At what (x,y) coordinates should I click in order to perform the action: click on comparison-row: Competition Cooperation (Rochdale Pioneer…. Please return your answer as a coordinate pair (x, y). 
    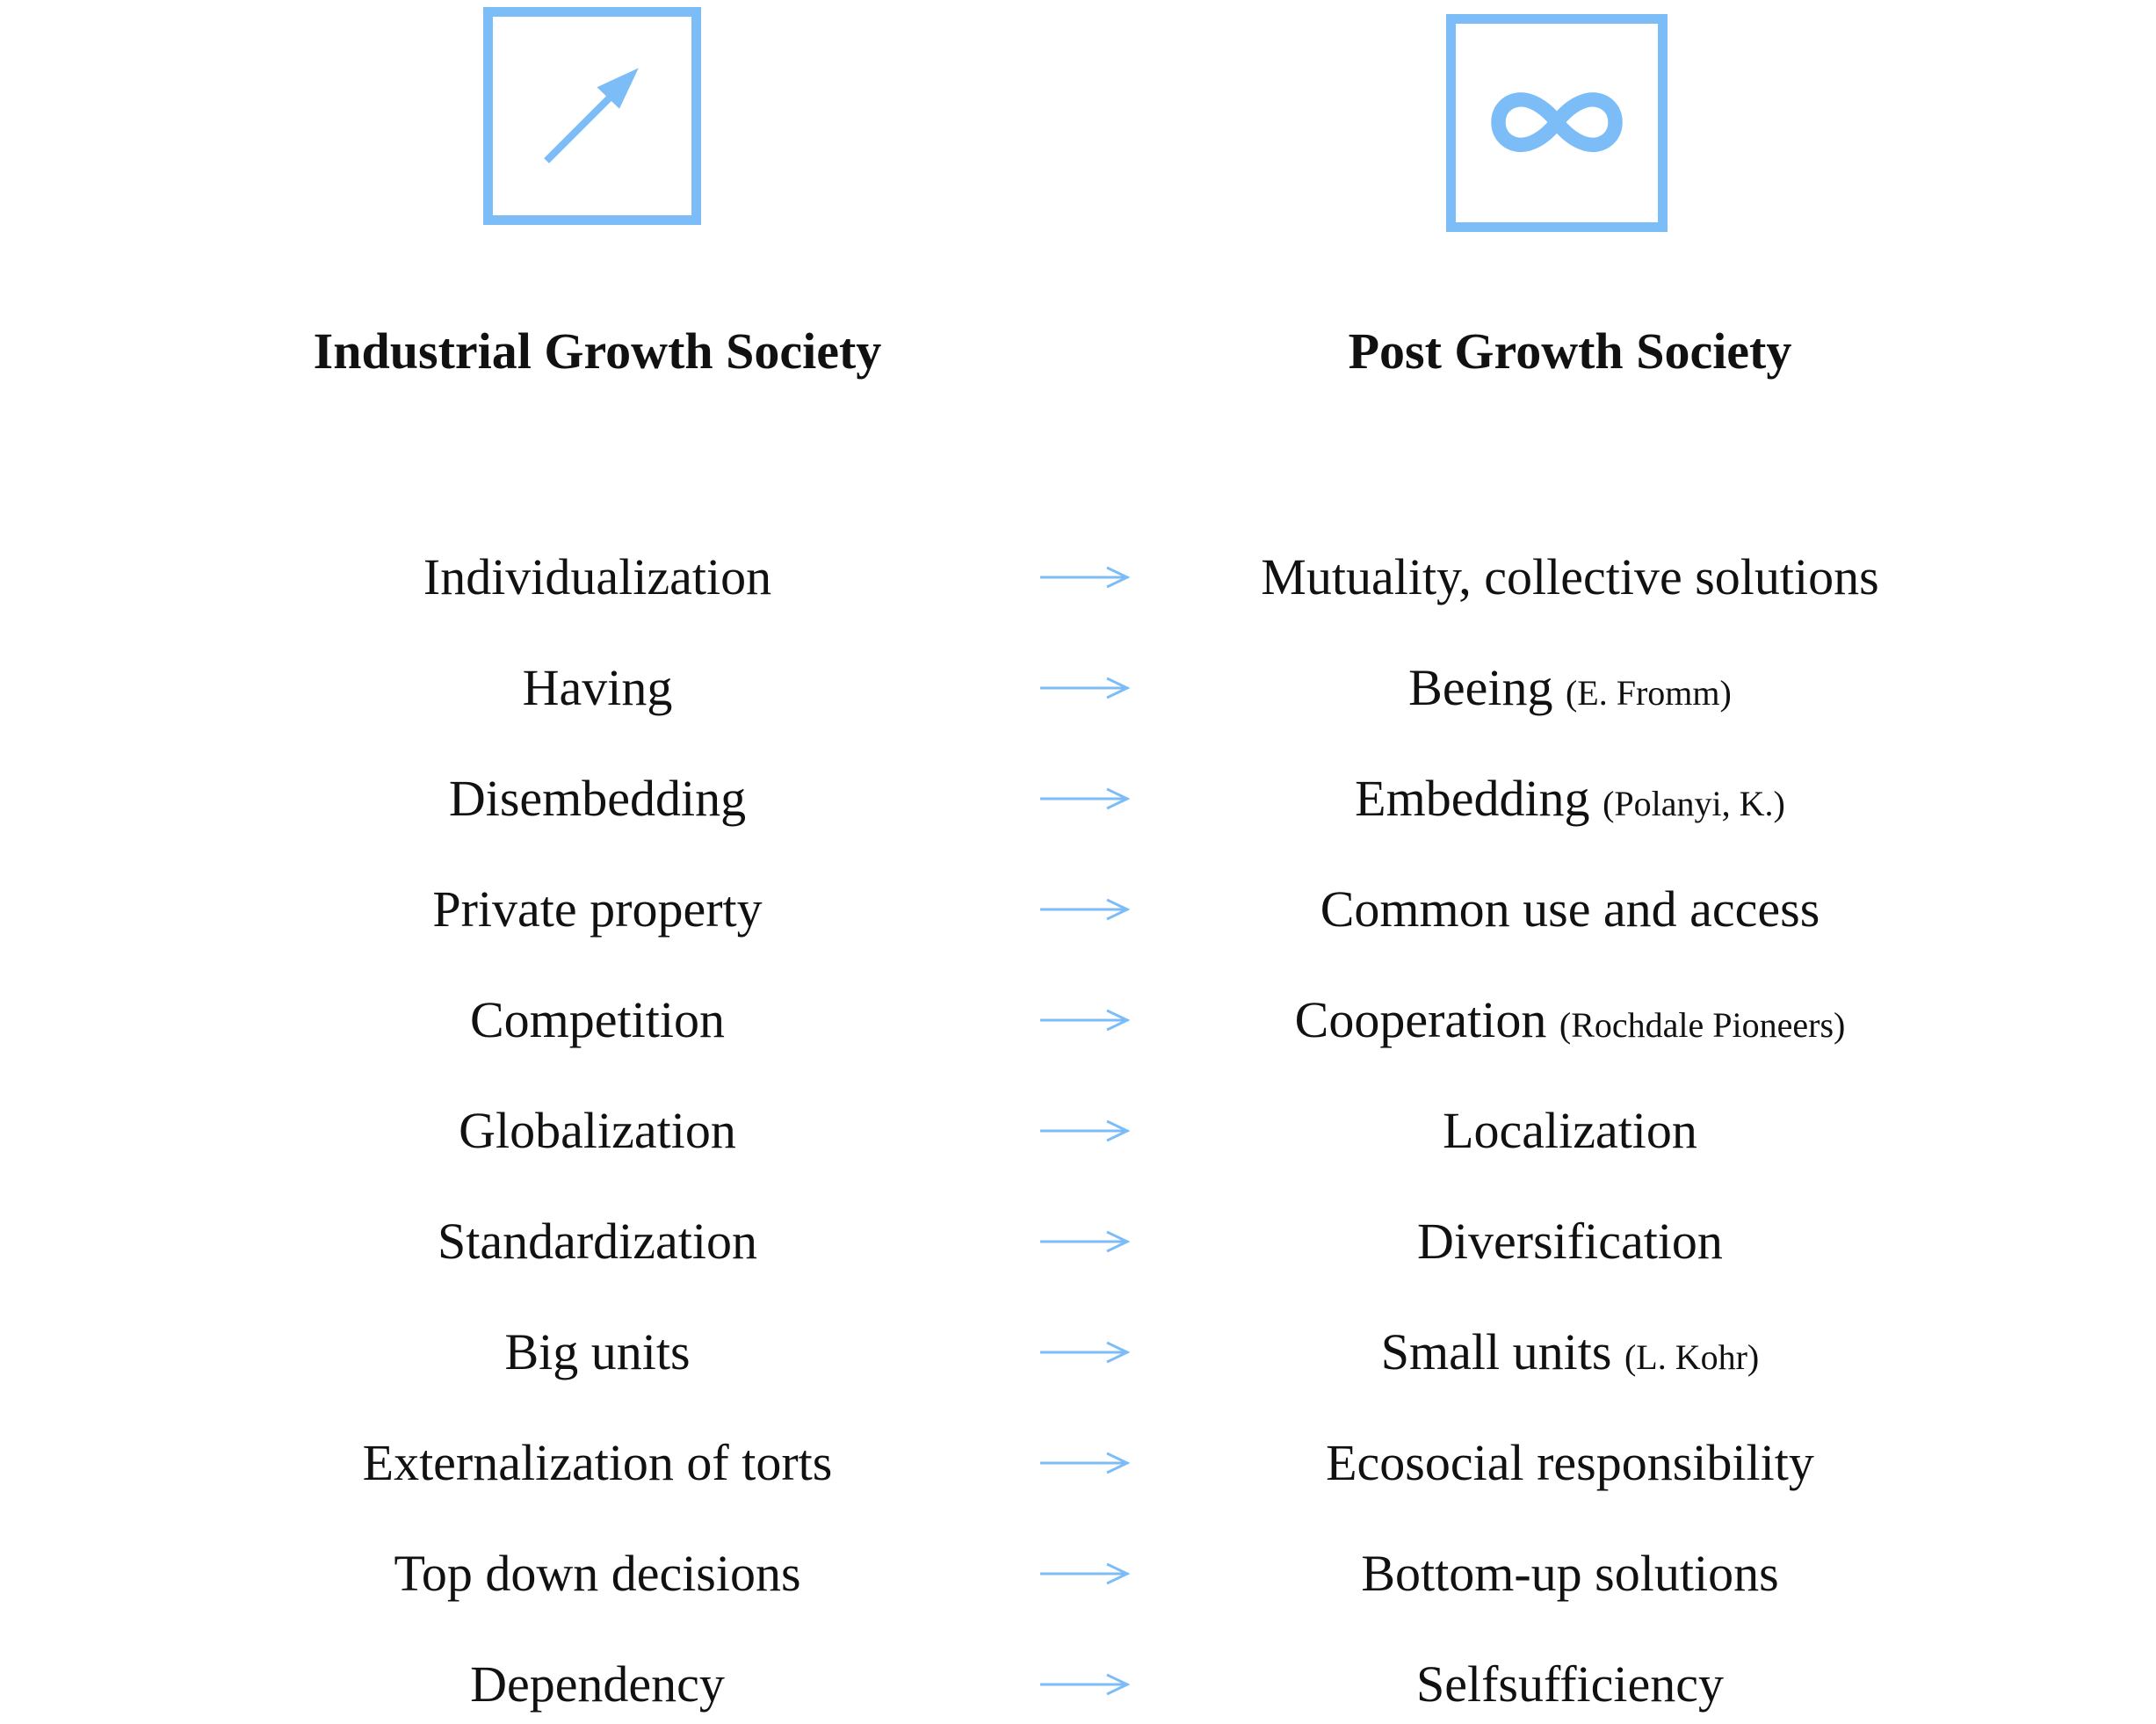
    Looking at the image, I should click on (1078, 1021).